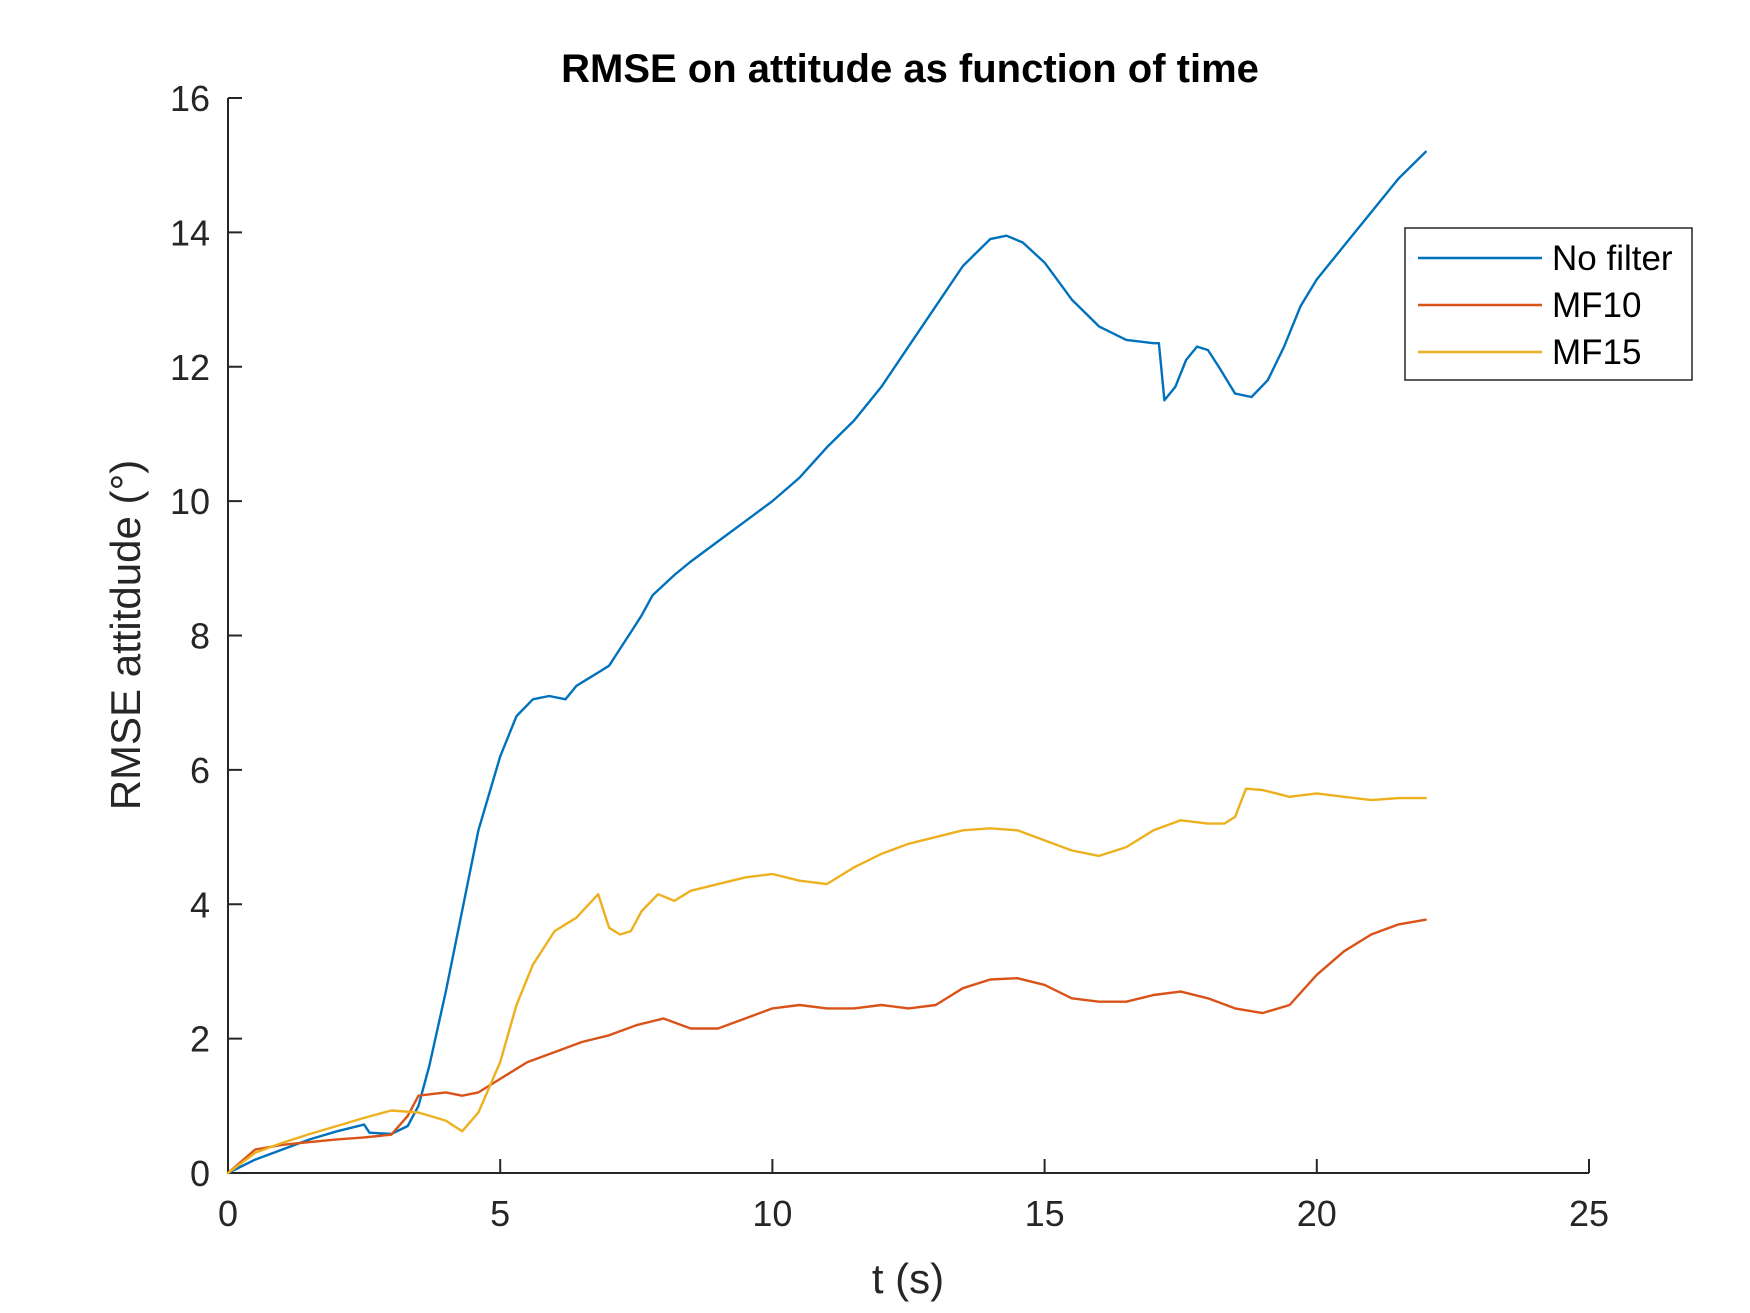 This screenshot has height=1313, width=1750. What do you see at coordinates (910, 69) in the screenshot?
I see `chart-title: RMSE on attitude as function of time` at bounding box center [910, 69].